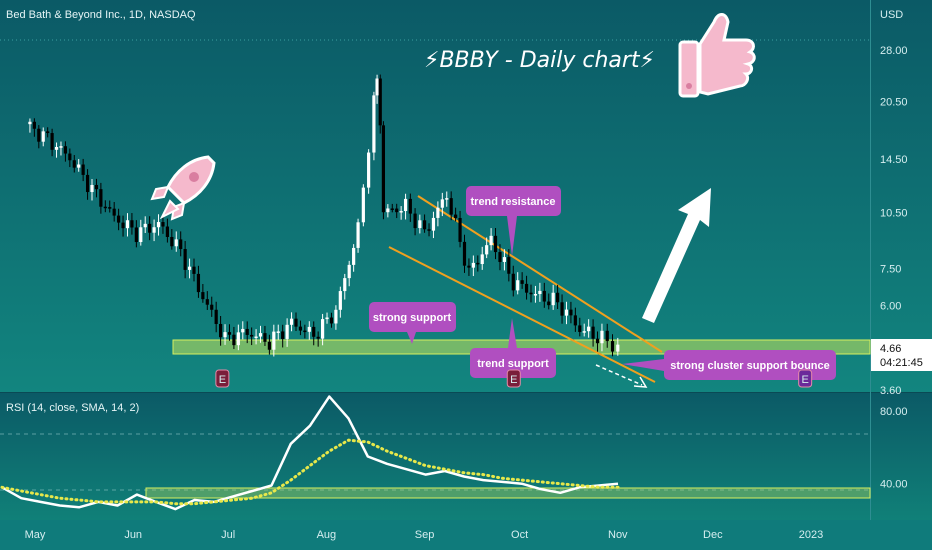 The height and width of the screenshot is (550, 932). What do you see at coordinates (894, 412) in the screenshot?
I see `rsi-tick-0: 80.00` at bounding box center [894, 412].